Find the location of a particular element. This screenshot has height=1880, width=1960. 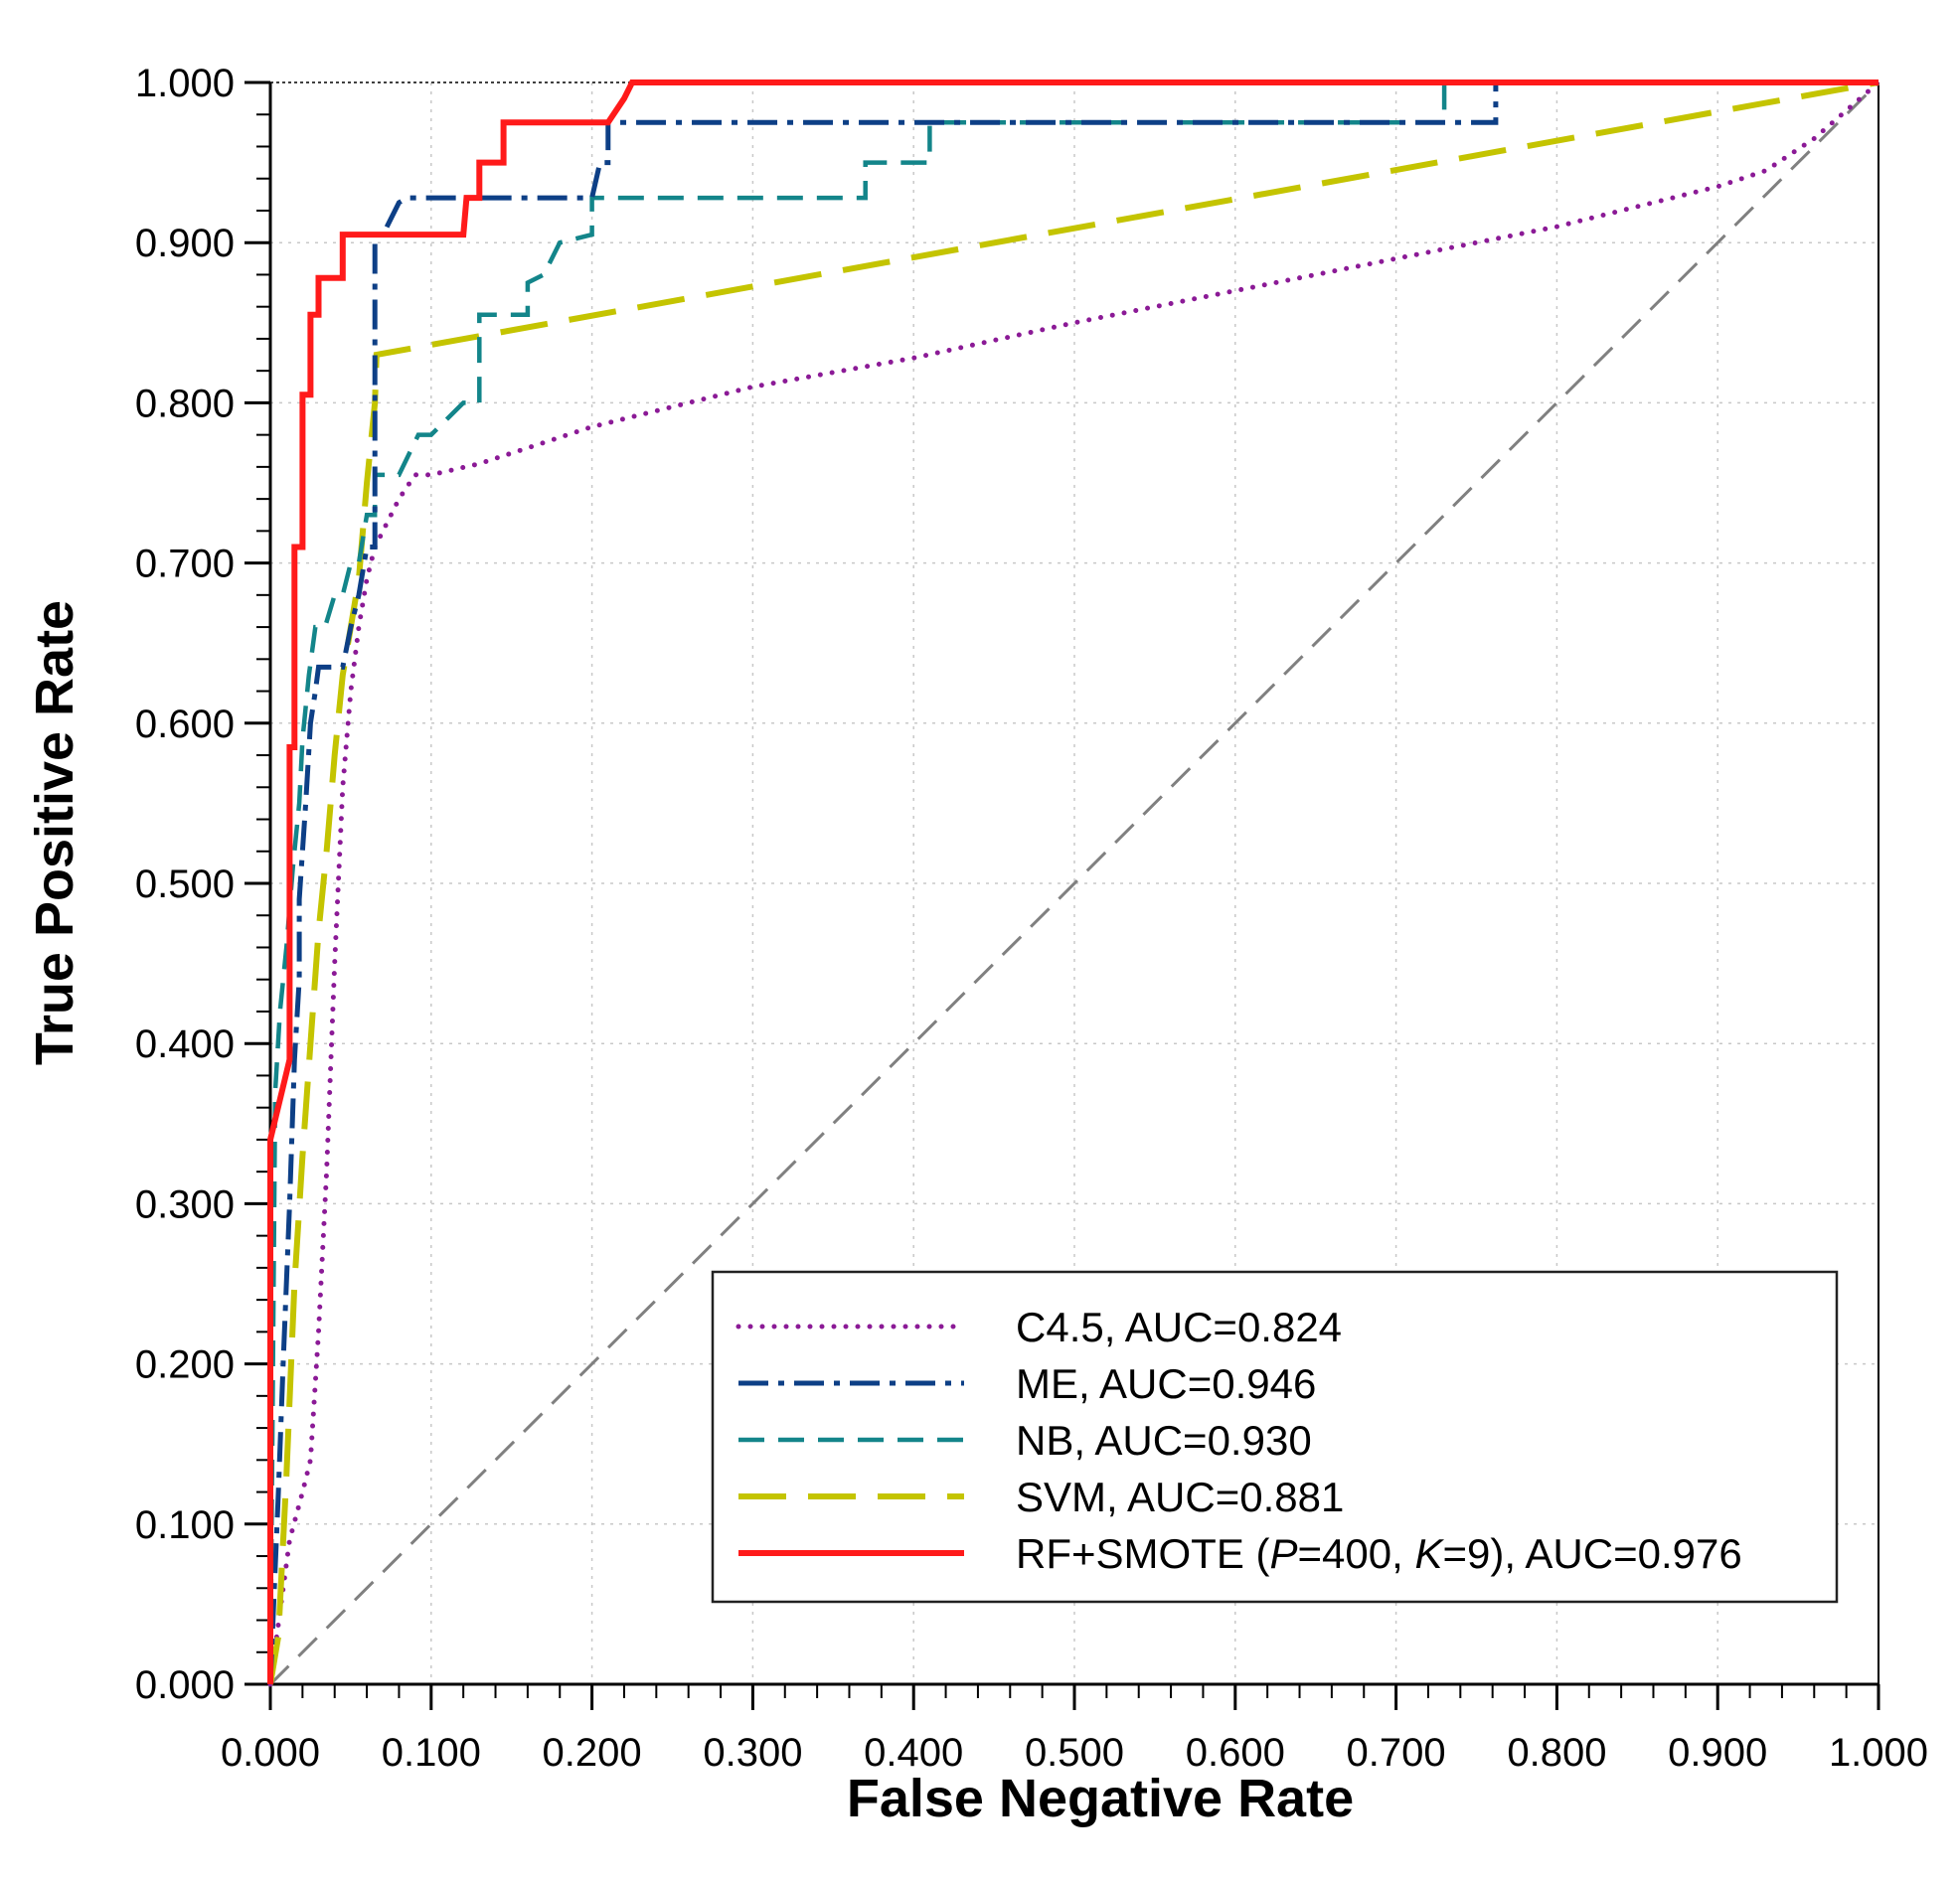

x-tick-label: 0.600 is located at coordinates (1236, 1753).